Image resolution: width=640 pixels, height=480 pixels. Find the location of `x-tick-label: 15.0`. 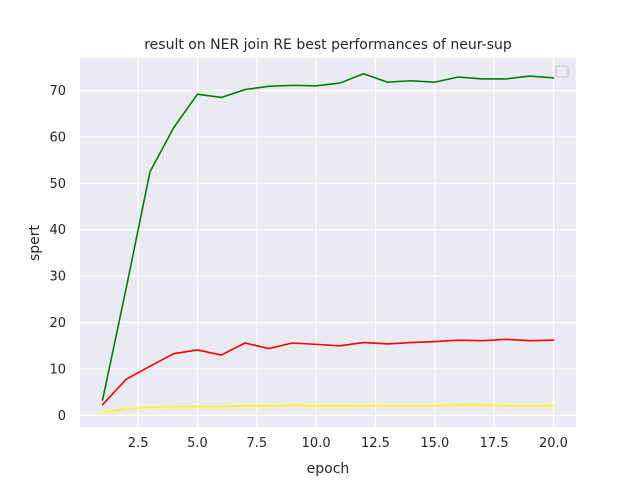

x-tick-label: 15.0 is located at coordinates (434, 443).